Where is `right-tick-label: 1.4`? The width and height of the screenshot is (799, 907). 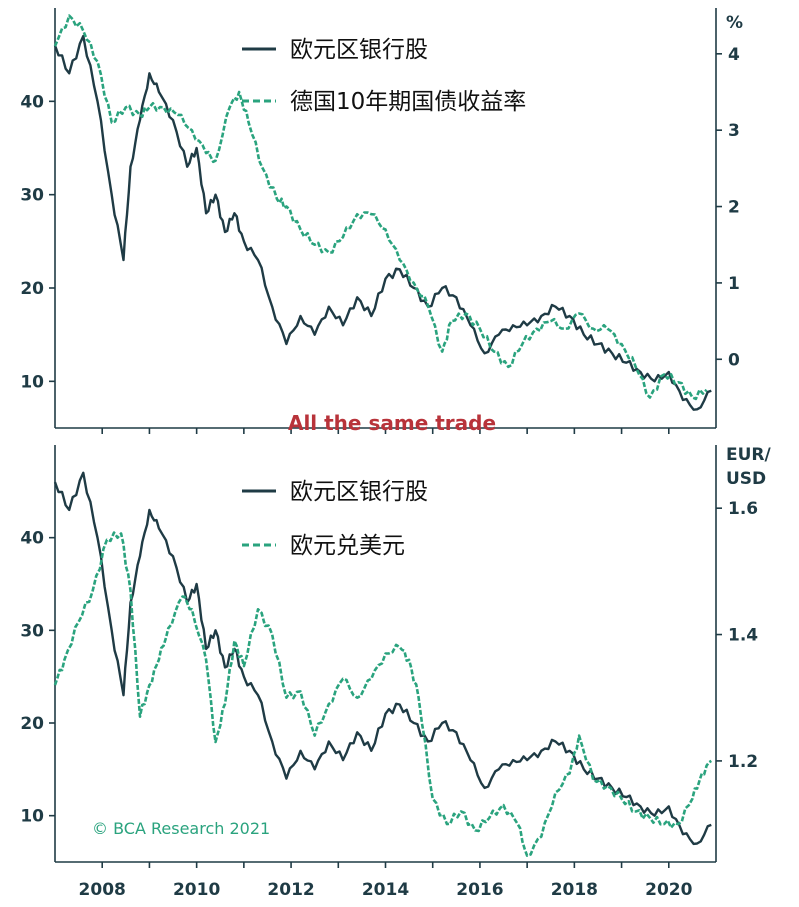
right-tick-label: 1.4 is located at coordinates (743, 636).